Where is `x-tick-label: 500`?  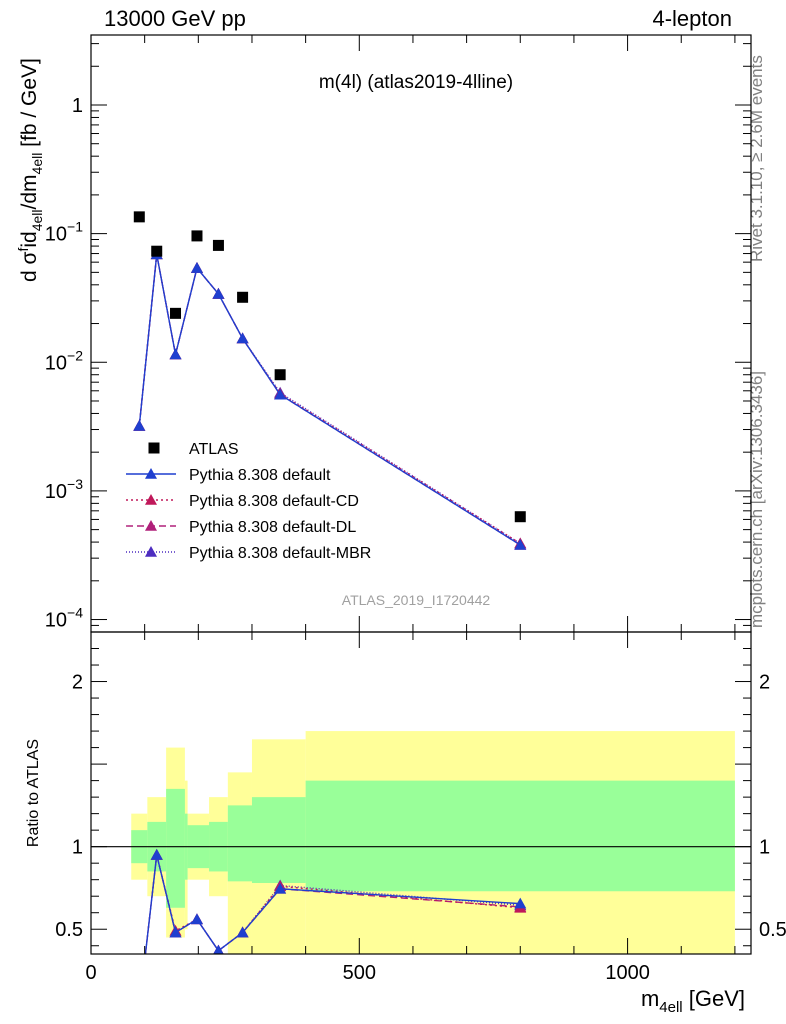
x-tick-label: 500 is located at coordinates (359, 973).